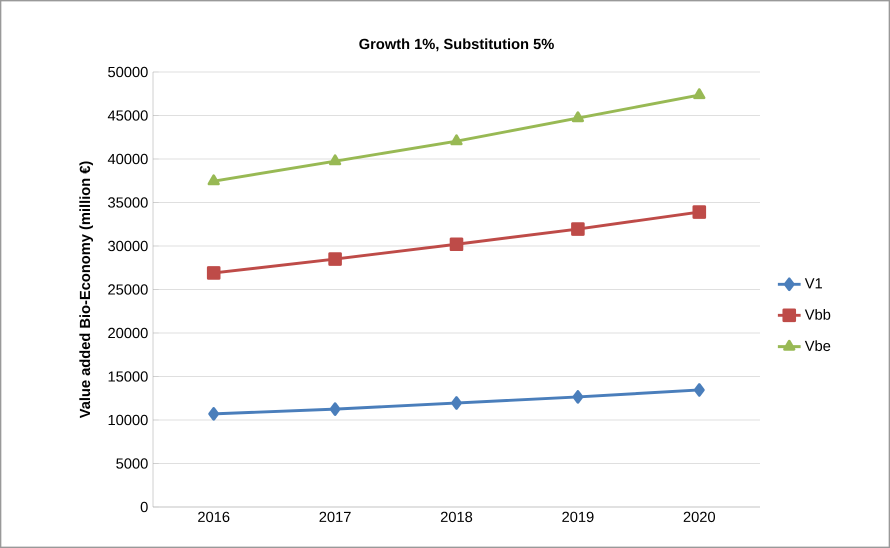 This screenshot has height=548, width=890. What do you see at coordinates (456, 45) in the screenshot?
I see `chart-title: Growth 1%, Substitution 5%` at bounding box center [456, 45].